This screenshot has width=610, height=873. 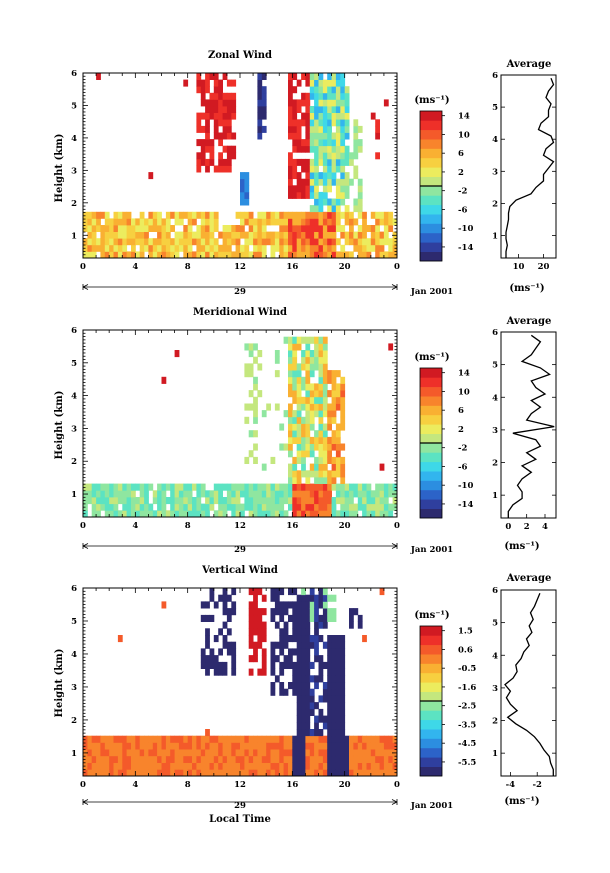 I want to click on profile-y-tick-label: 5, so click(x=495, y=624).